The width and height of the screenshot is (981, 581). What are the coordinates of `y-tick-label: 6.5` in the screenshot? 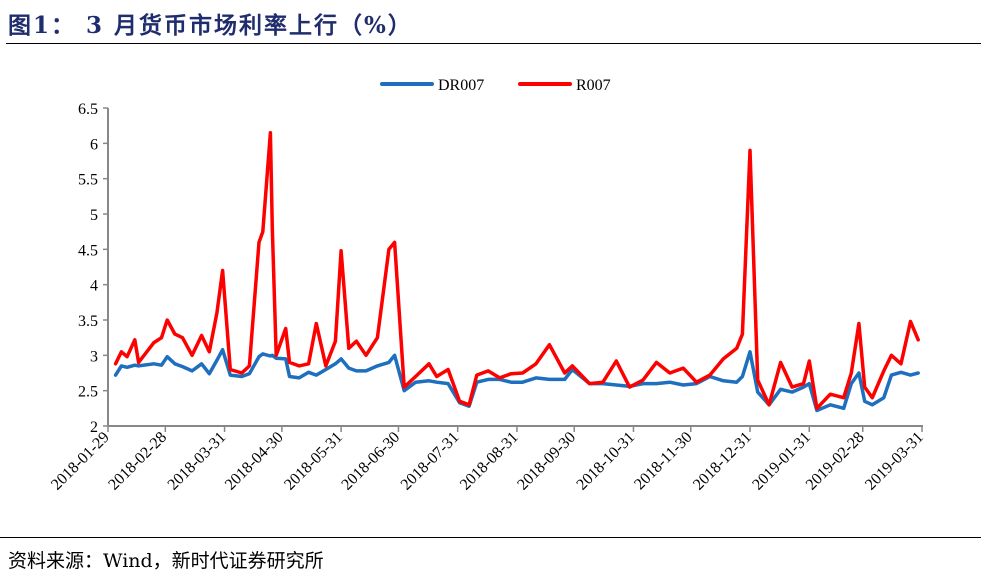 It's located at (88, 109).